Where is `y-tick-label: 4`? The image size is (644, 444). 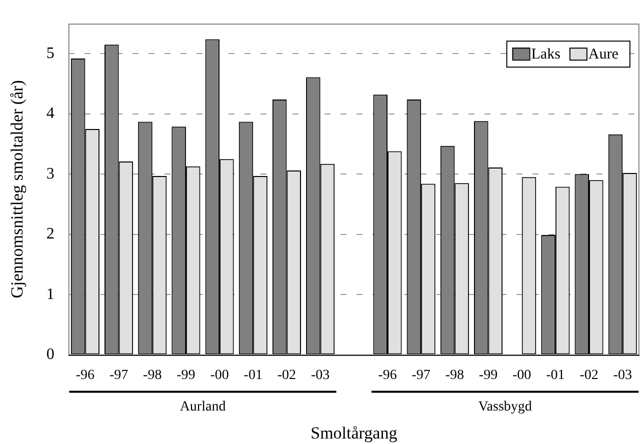 y-tick-label: 4 is located at coordinates (50, 113).